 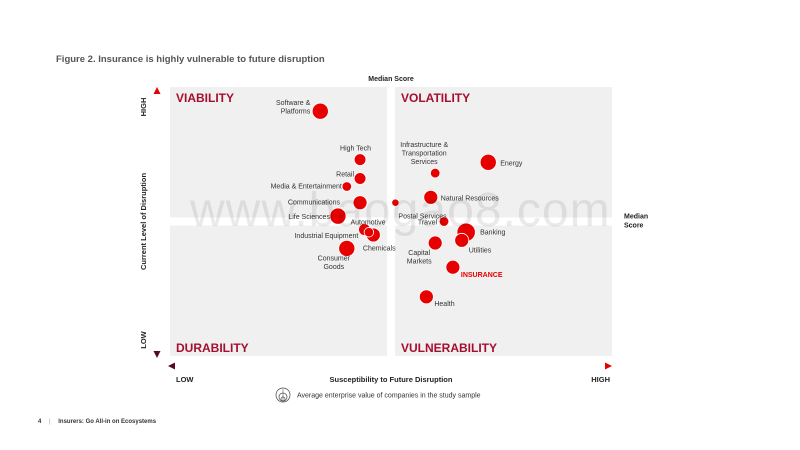 I want to click on bubble-insurance, so click(x=453, y=267).